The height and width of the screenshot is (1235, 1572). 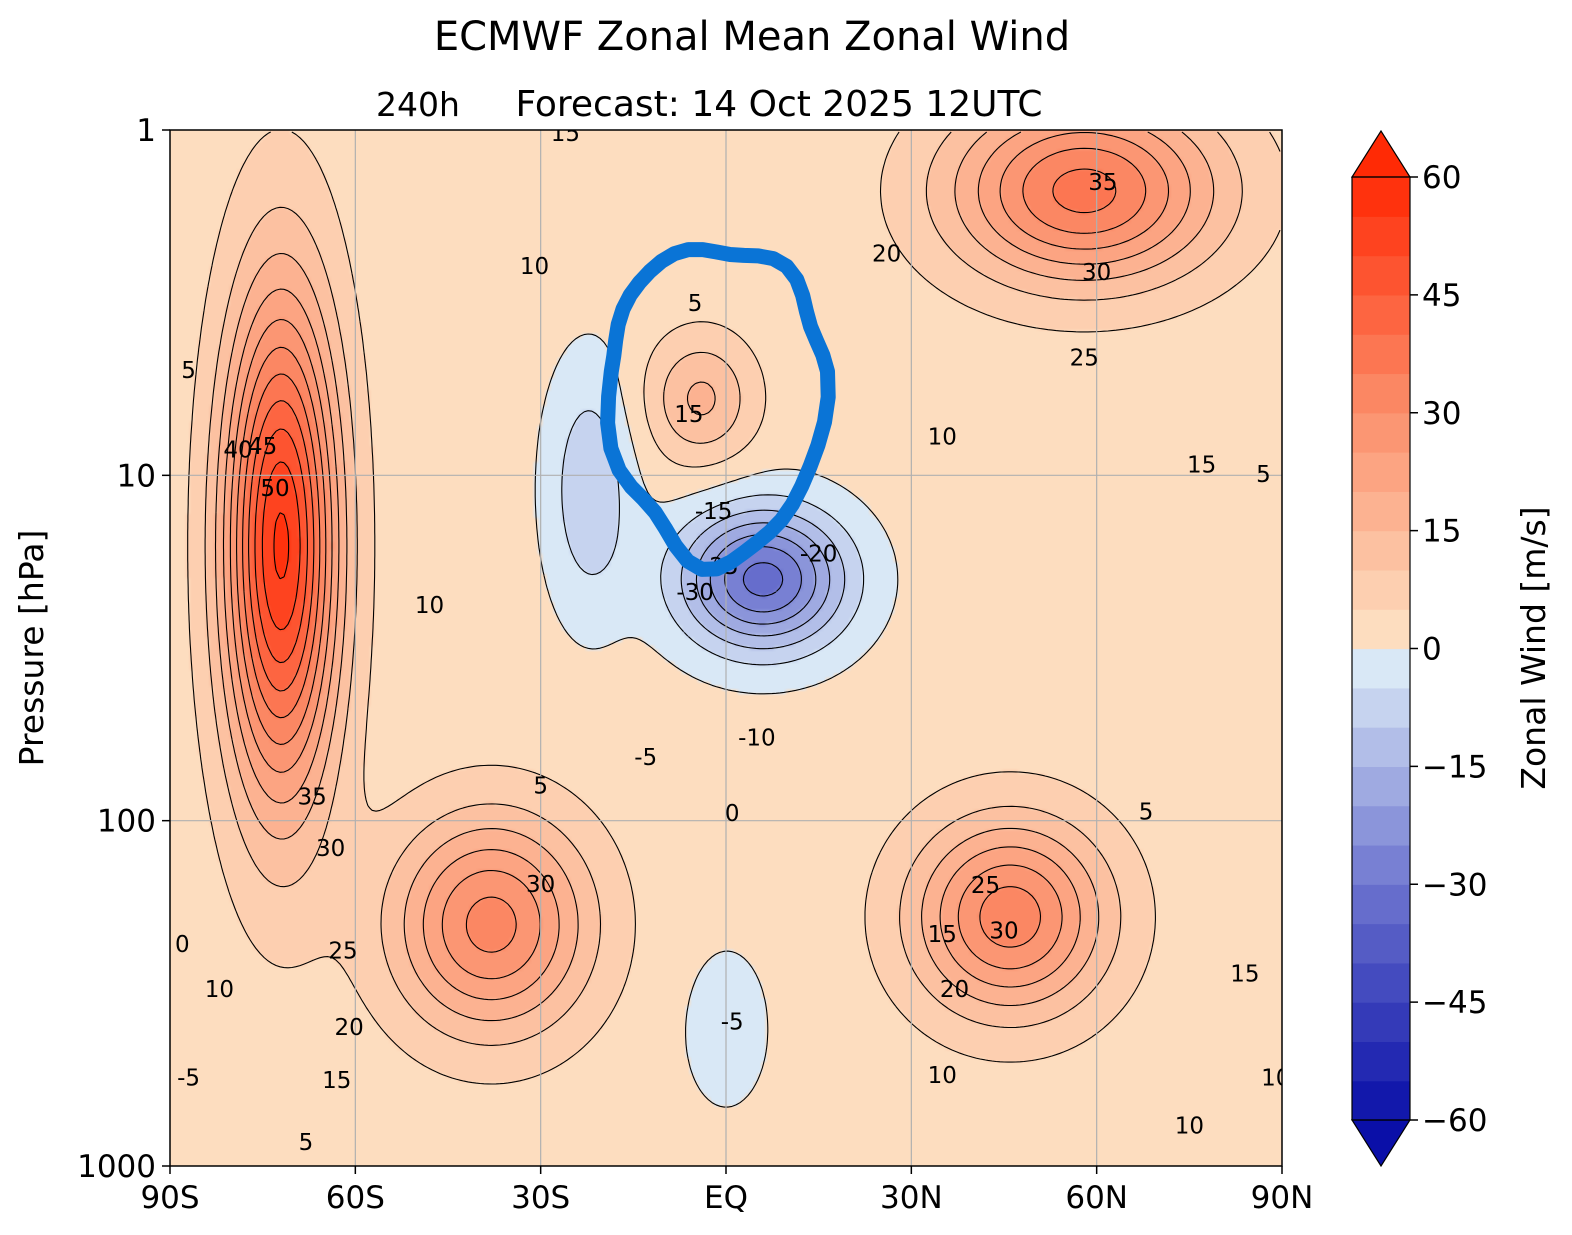 I want to click on colorbar-tick-label: 45, so click(x=1441, y=296).